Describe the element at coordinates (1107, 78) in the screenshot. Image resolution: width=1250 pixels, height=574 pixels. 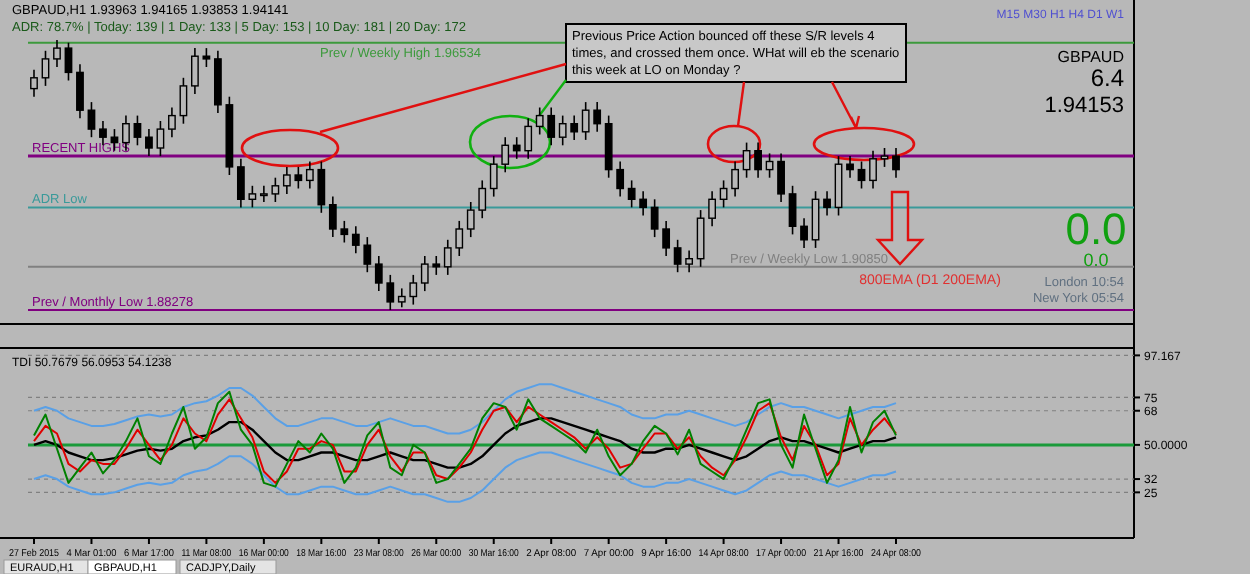
I see `text: 6.4` at that location.